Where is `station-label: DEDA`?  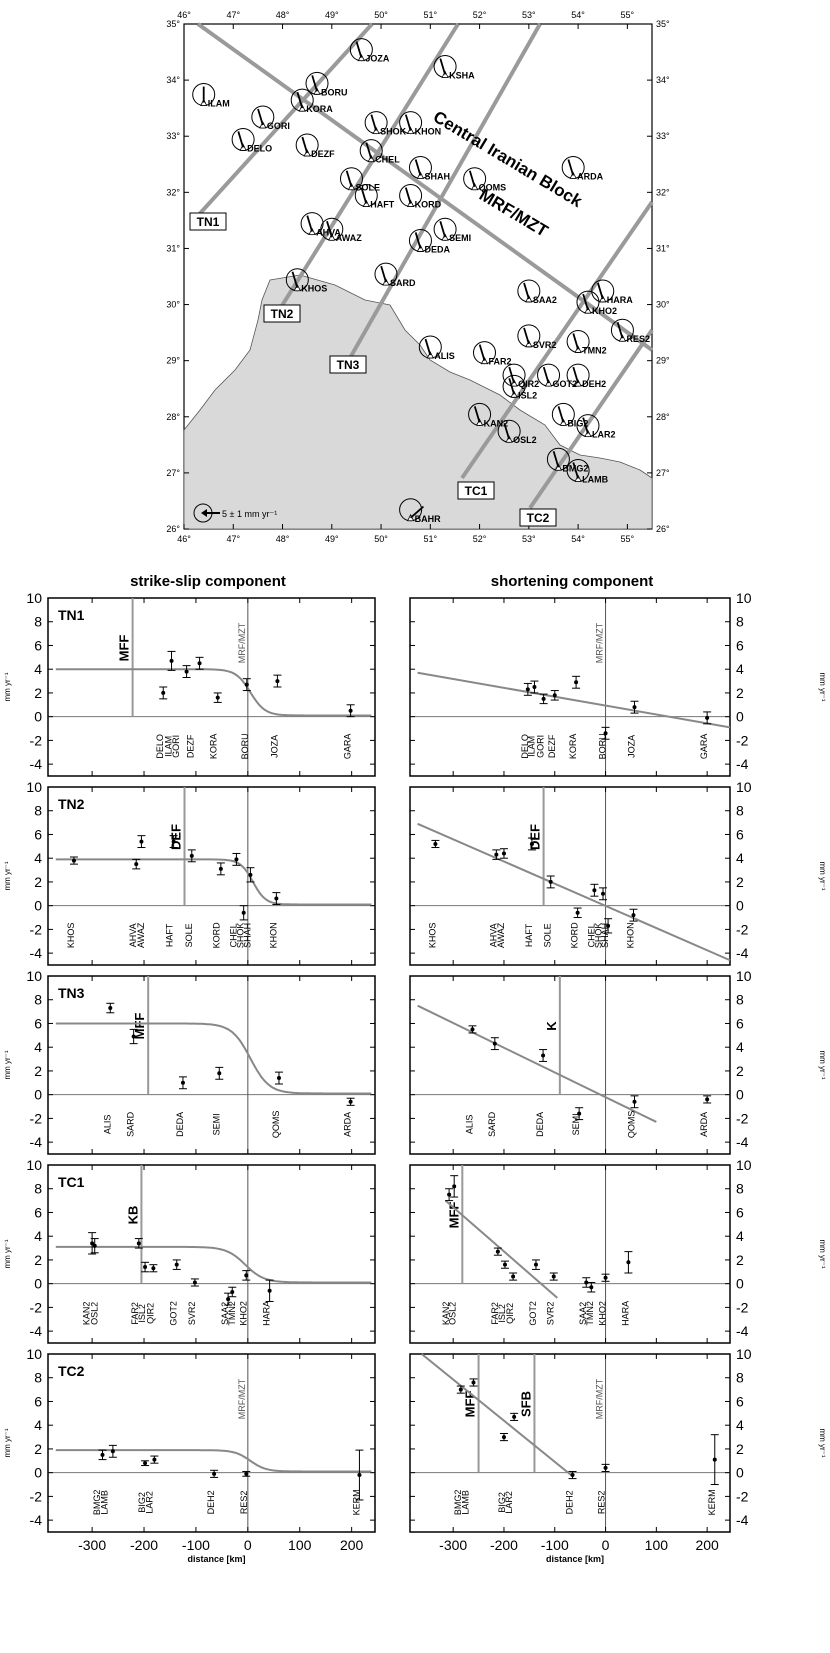
station-label: DEDA is located at coordinates (437, 249).